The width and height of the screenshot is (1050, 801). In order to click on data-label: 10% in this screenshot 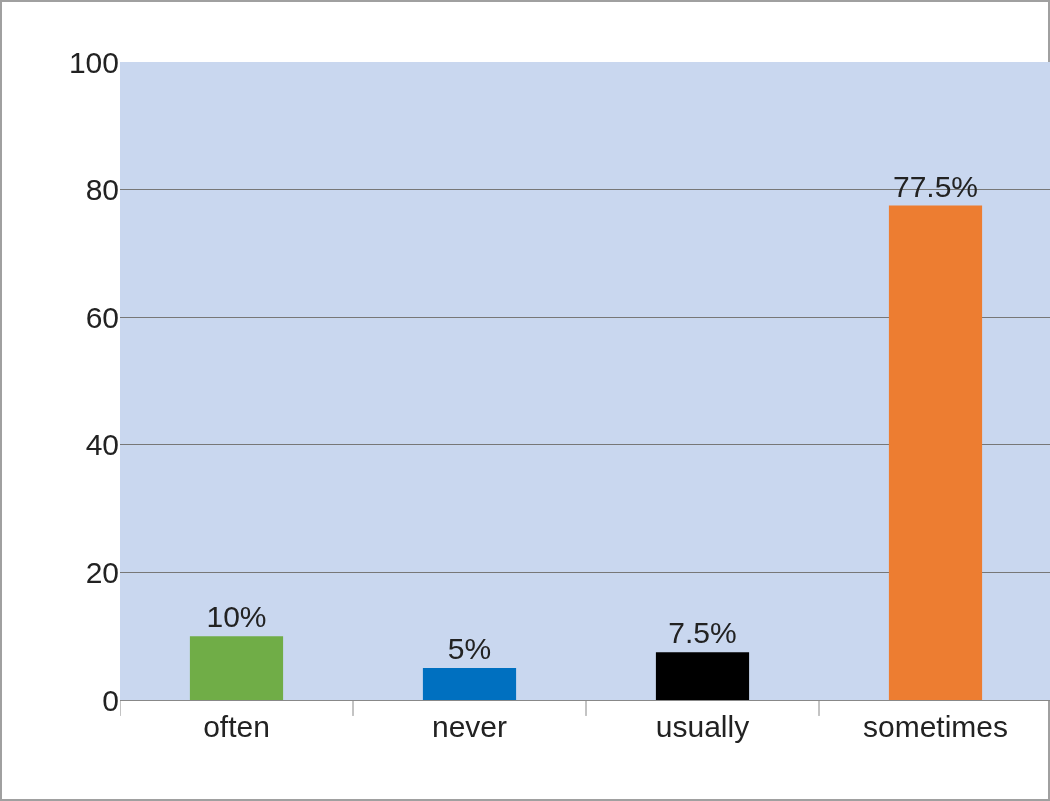, I will do `click(236, 617)`.